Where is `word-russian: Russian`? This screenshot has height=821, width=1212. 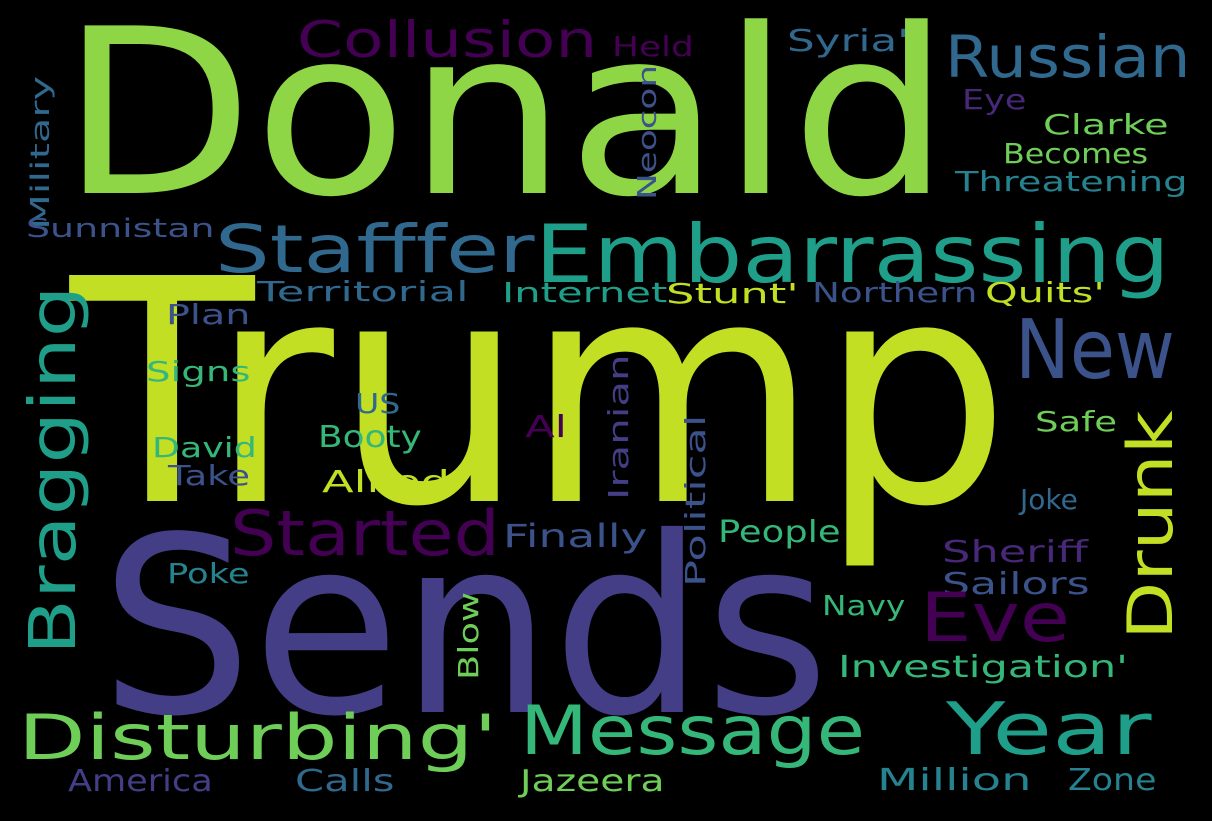 word-russian: Russian is located at coordinates (1068, 57).